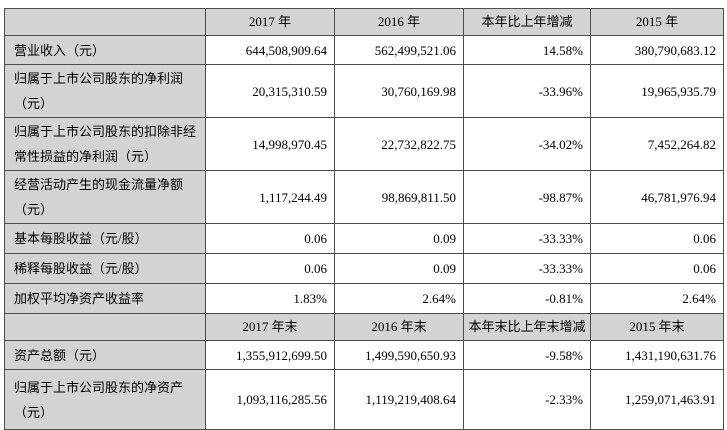 This screenshot has width=727, height=430. What do you see at coordinates (270, 197) in the screenshot?
I see `value-2017: 1,117,244.49` at bounding box center [270, 197].